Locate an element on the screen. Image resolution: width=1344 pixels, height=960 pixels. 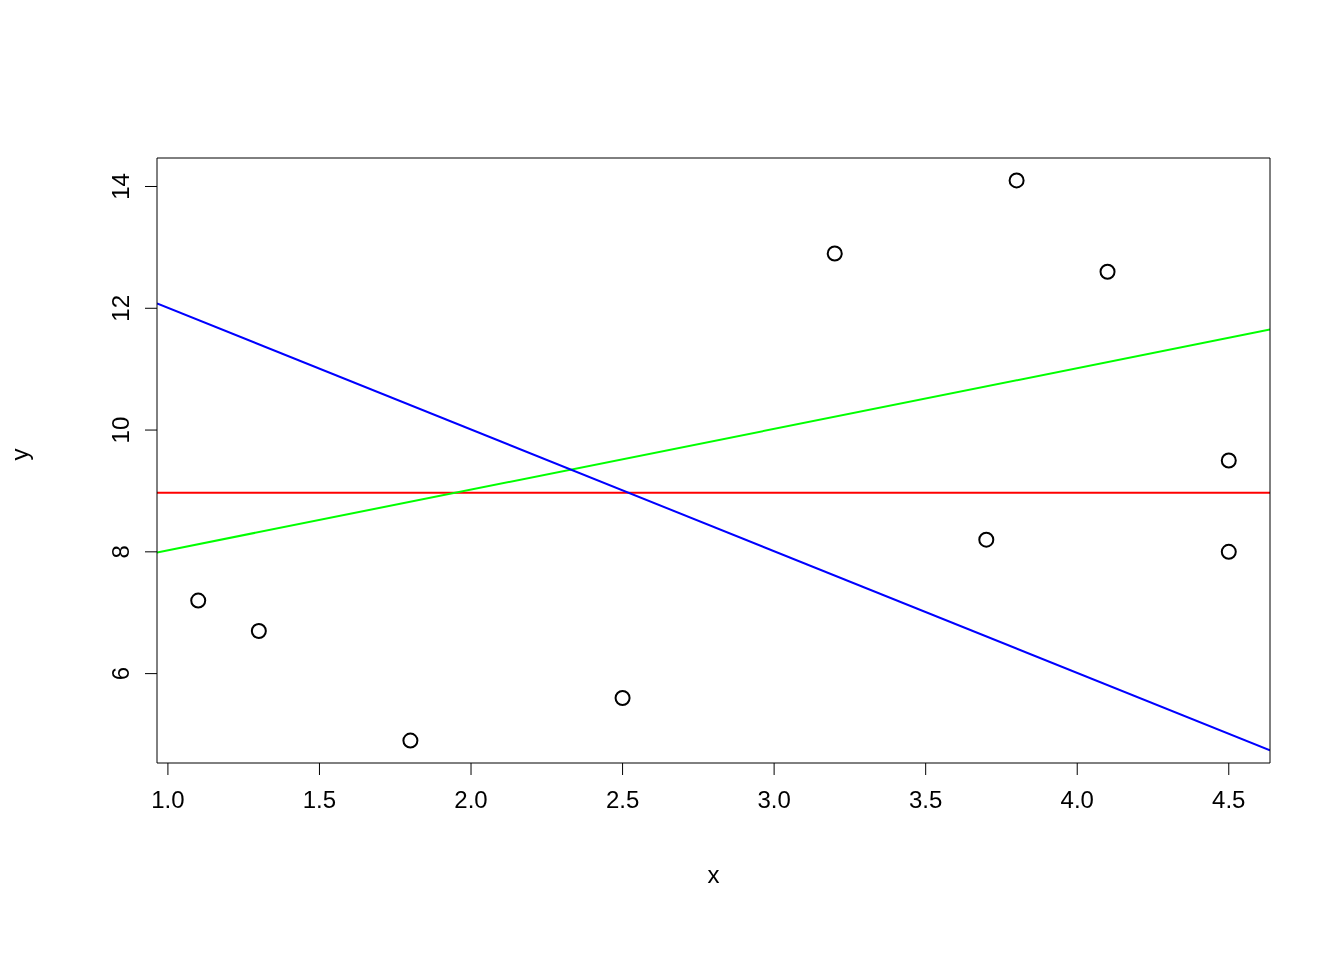
x-tick-label: 4.0 is located at coordinates (1077, 800).